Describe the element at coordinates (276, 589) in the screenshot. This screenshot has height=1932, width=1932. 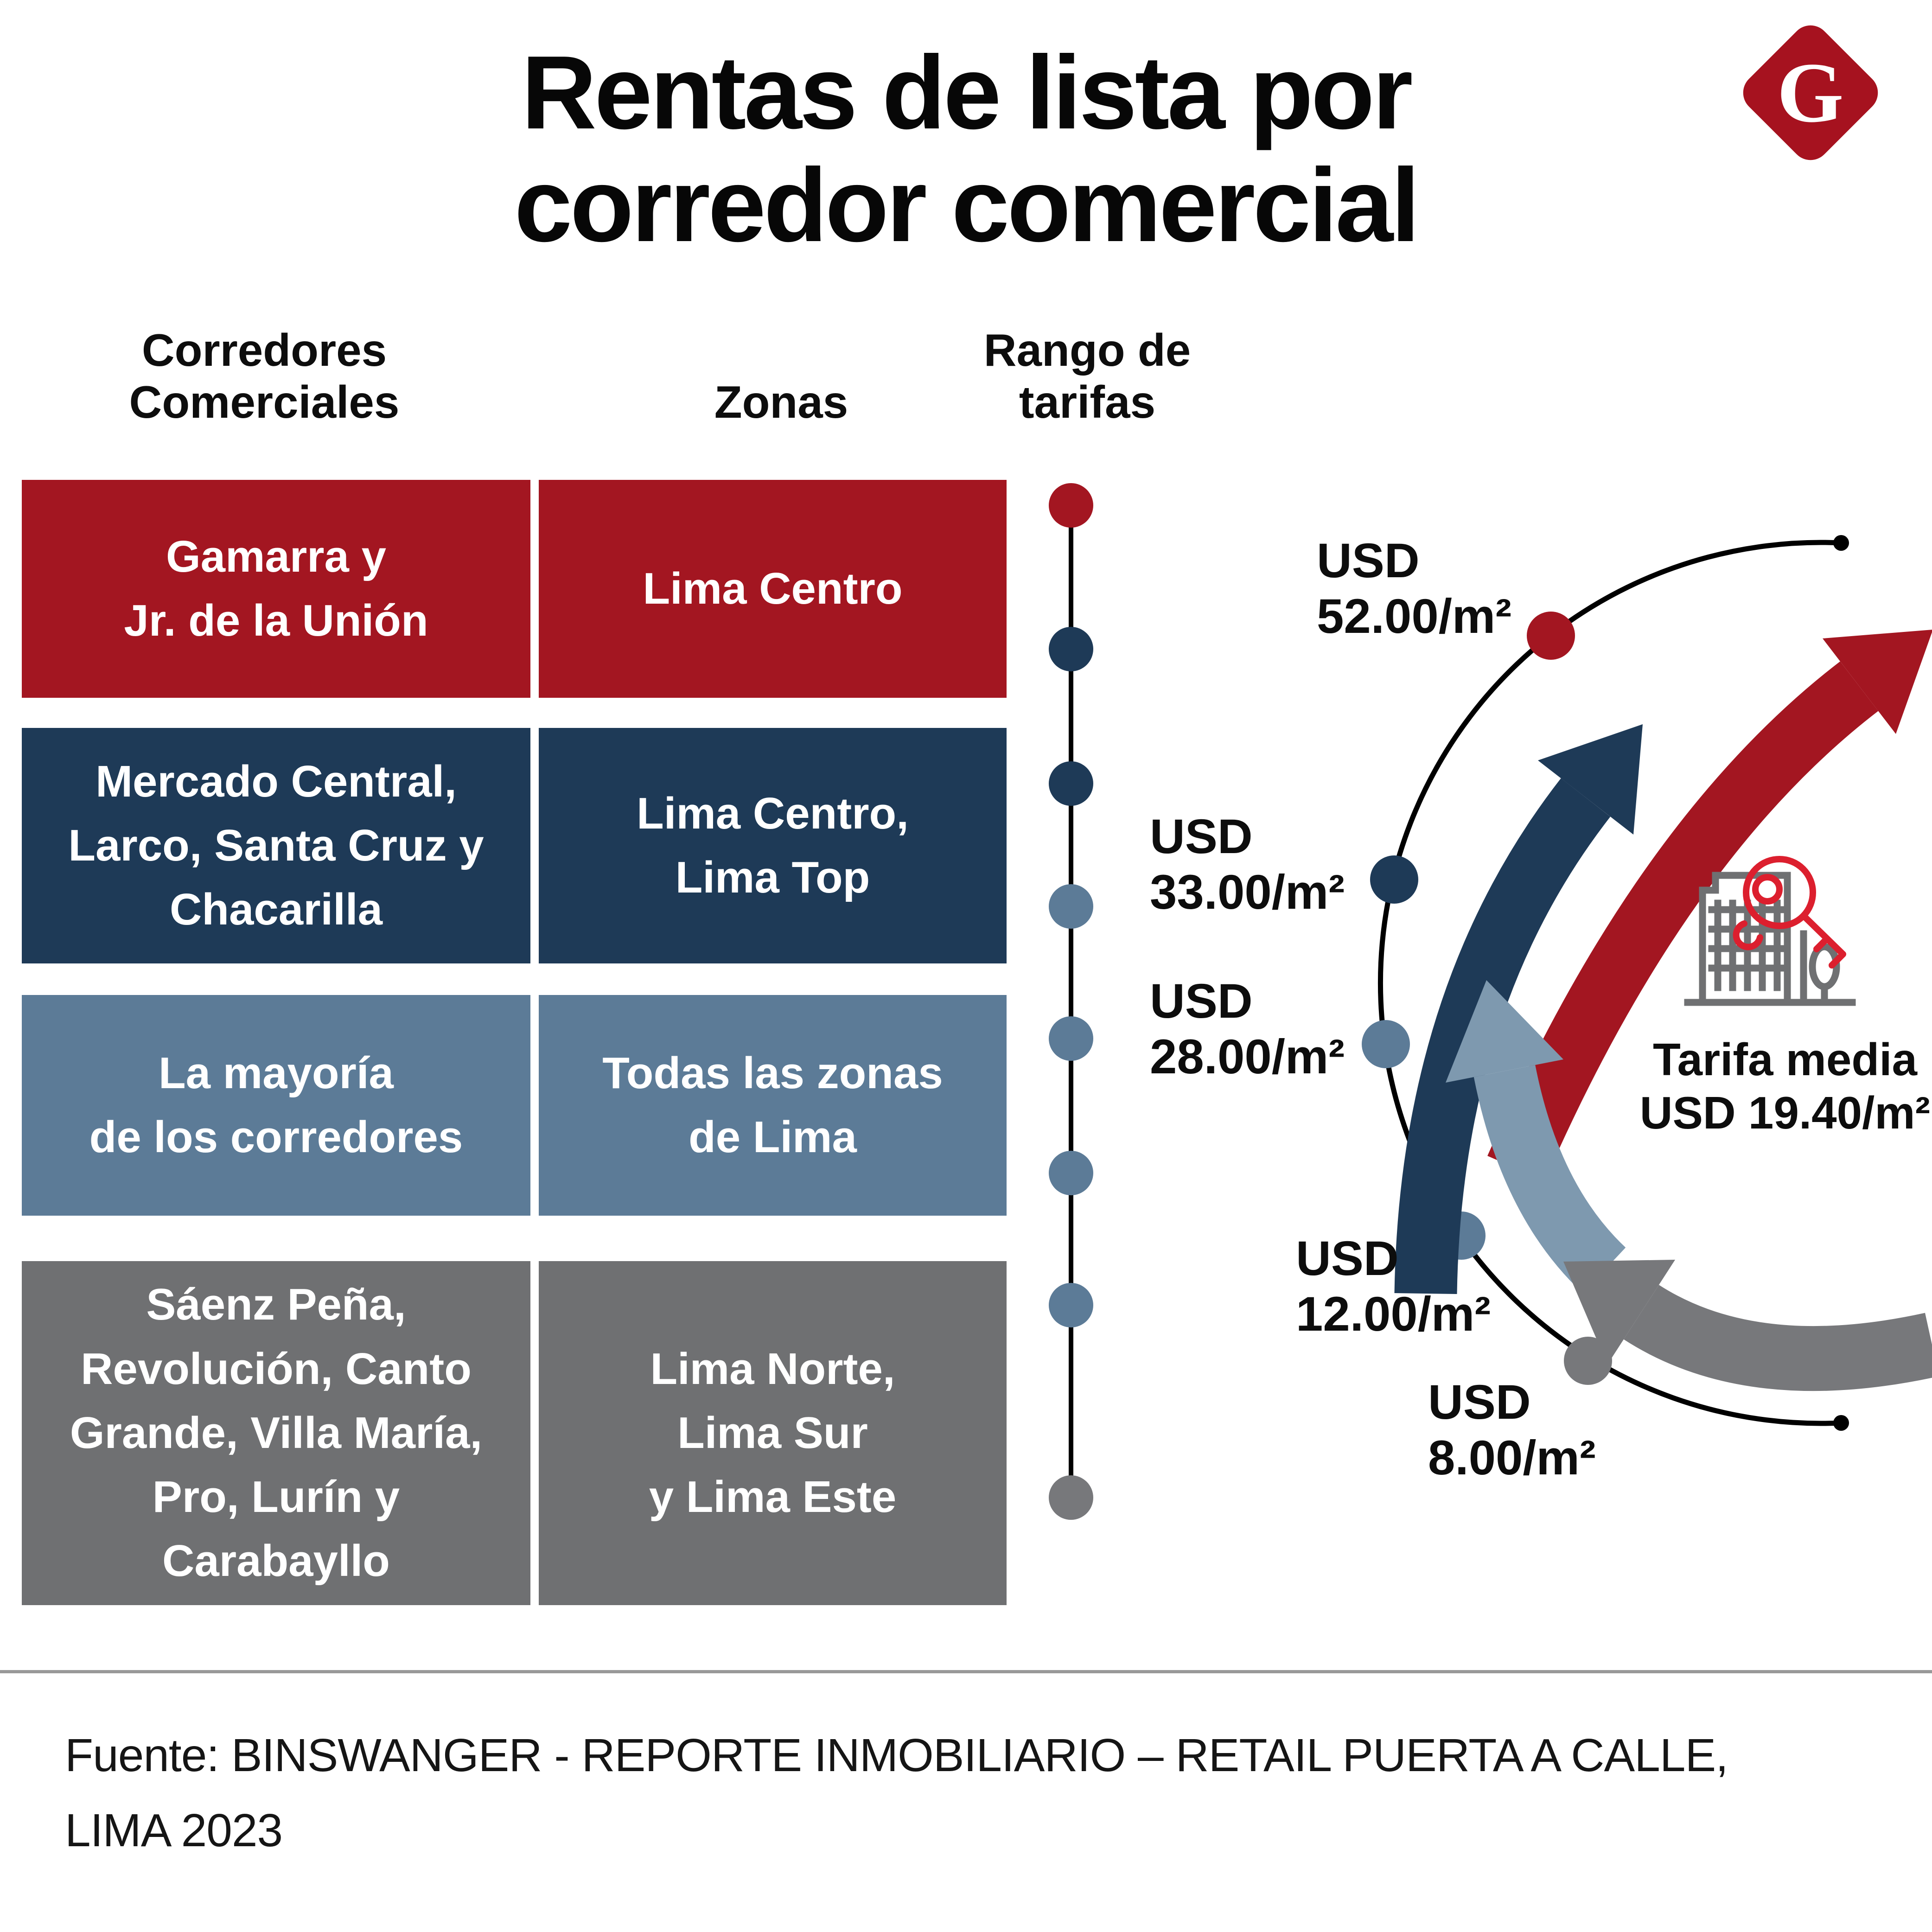
I see `corridor-cell-gamarra: Gamarra y Jr. de la Unión` at that location.